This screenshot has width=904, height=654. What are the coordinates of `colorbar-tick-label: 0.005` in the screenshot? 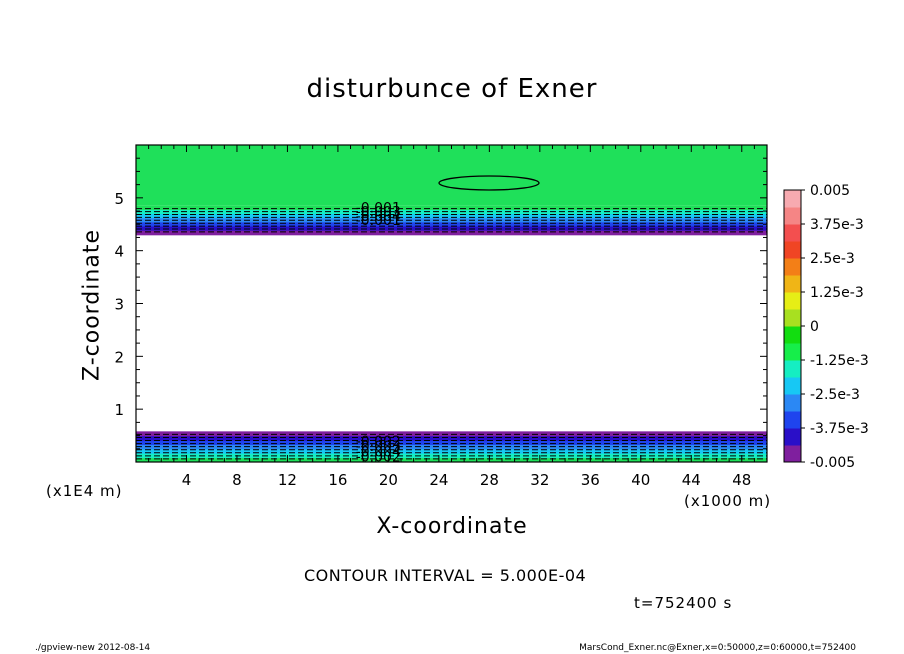 It's located at (830, 191).